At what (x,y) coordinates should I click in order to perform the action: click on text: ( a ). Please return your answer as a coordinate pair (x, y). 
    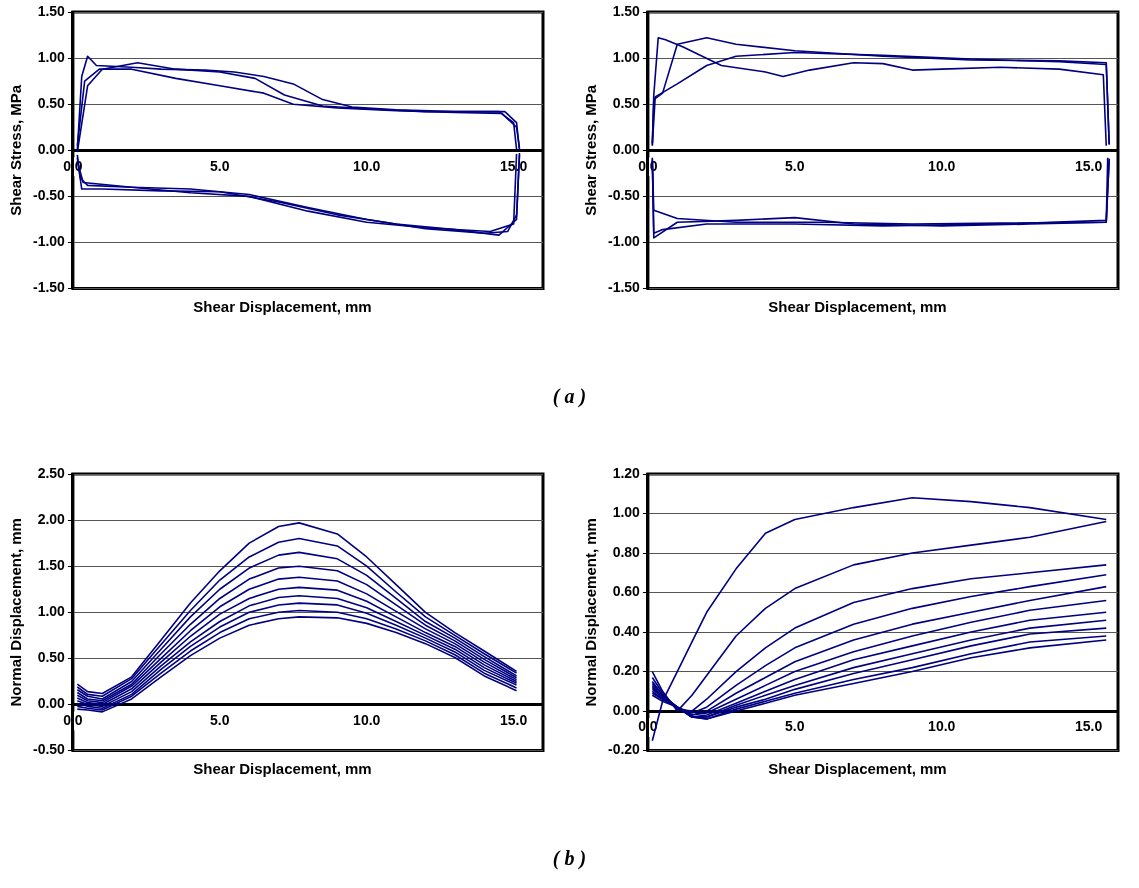
    Looking at the image, I should click on (569, 396).